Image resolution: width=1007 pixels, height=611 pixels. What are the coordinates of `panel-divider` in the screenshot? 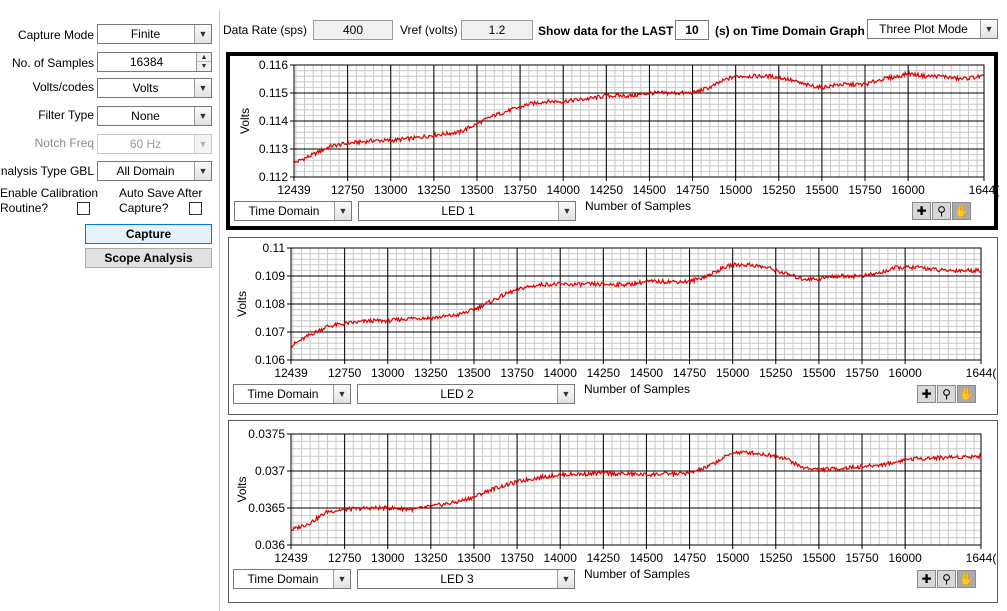 It's located at (219, 310).